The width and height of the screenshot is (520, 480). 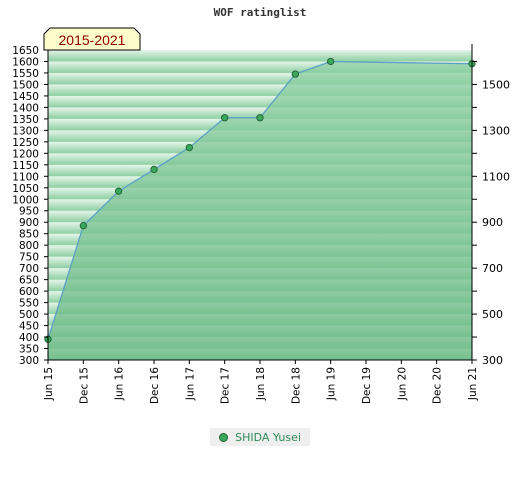 What do you see at coordinates (25, 143) in the screenshot?
I see `left-tick-label: 1250` at bounding box center [25, 143].